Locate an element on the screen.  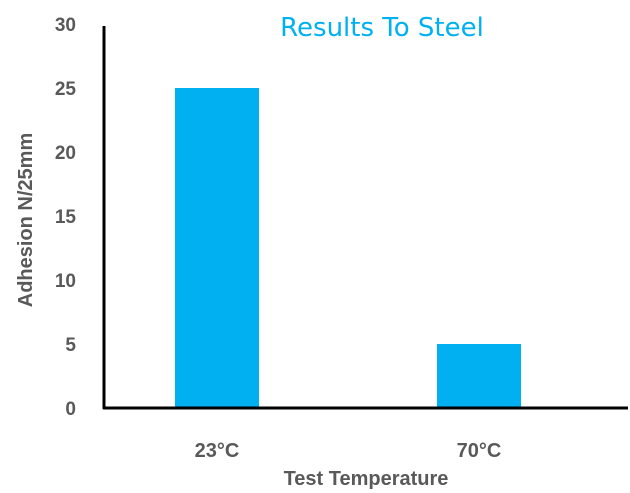
y-tick-label: 10 is located at coordinates (65, 281).